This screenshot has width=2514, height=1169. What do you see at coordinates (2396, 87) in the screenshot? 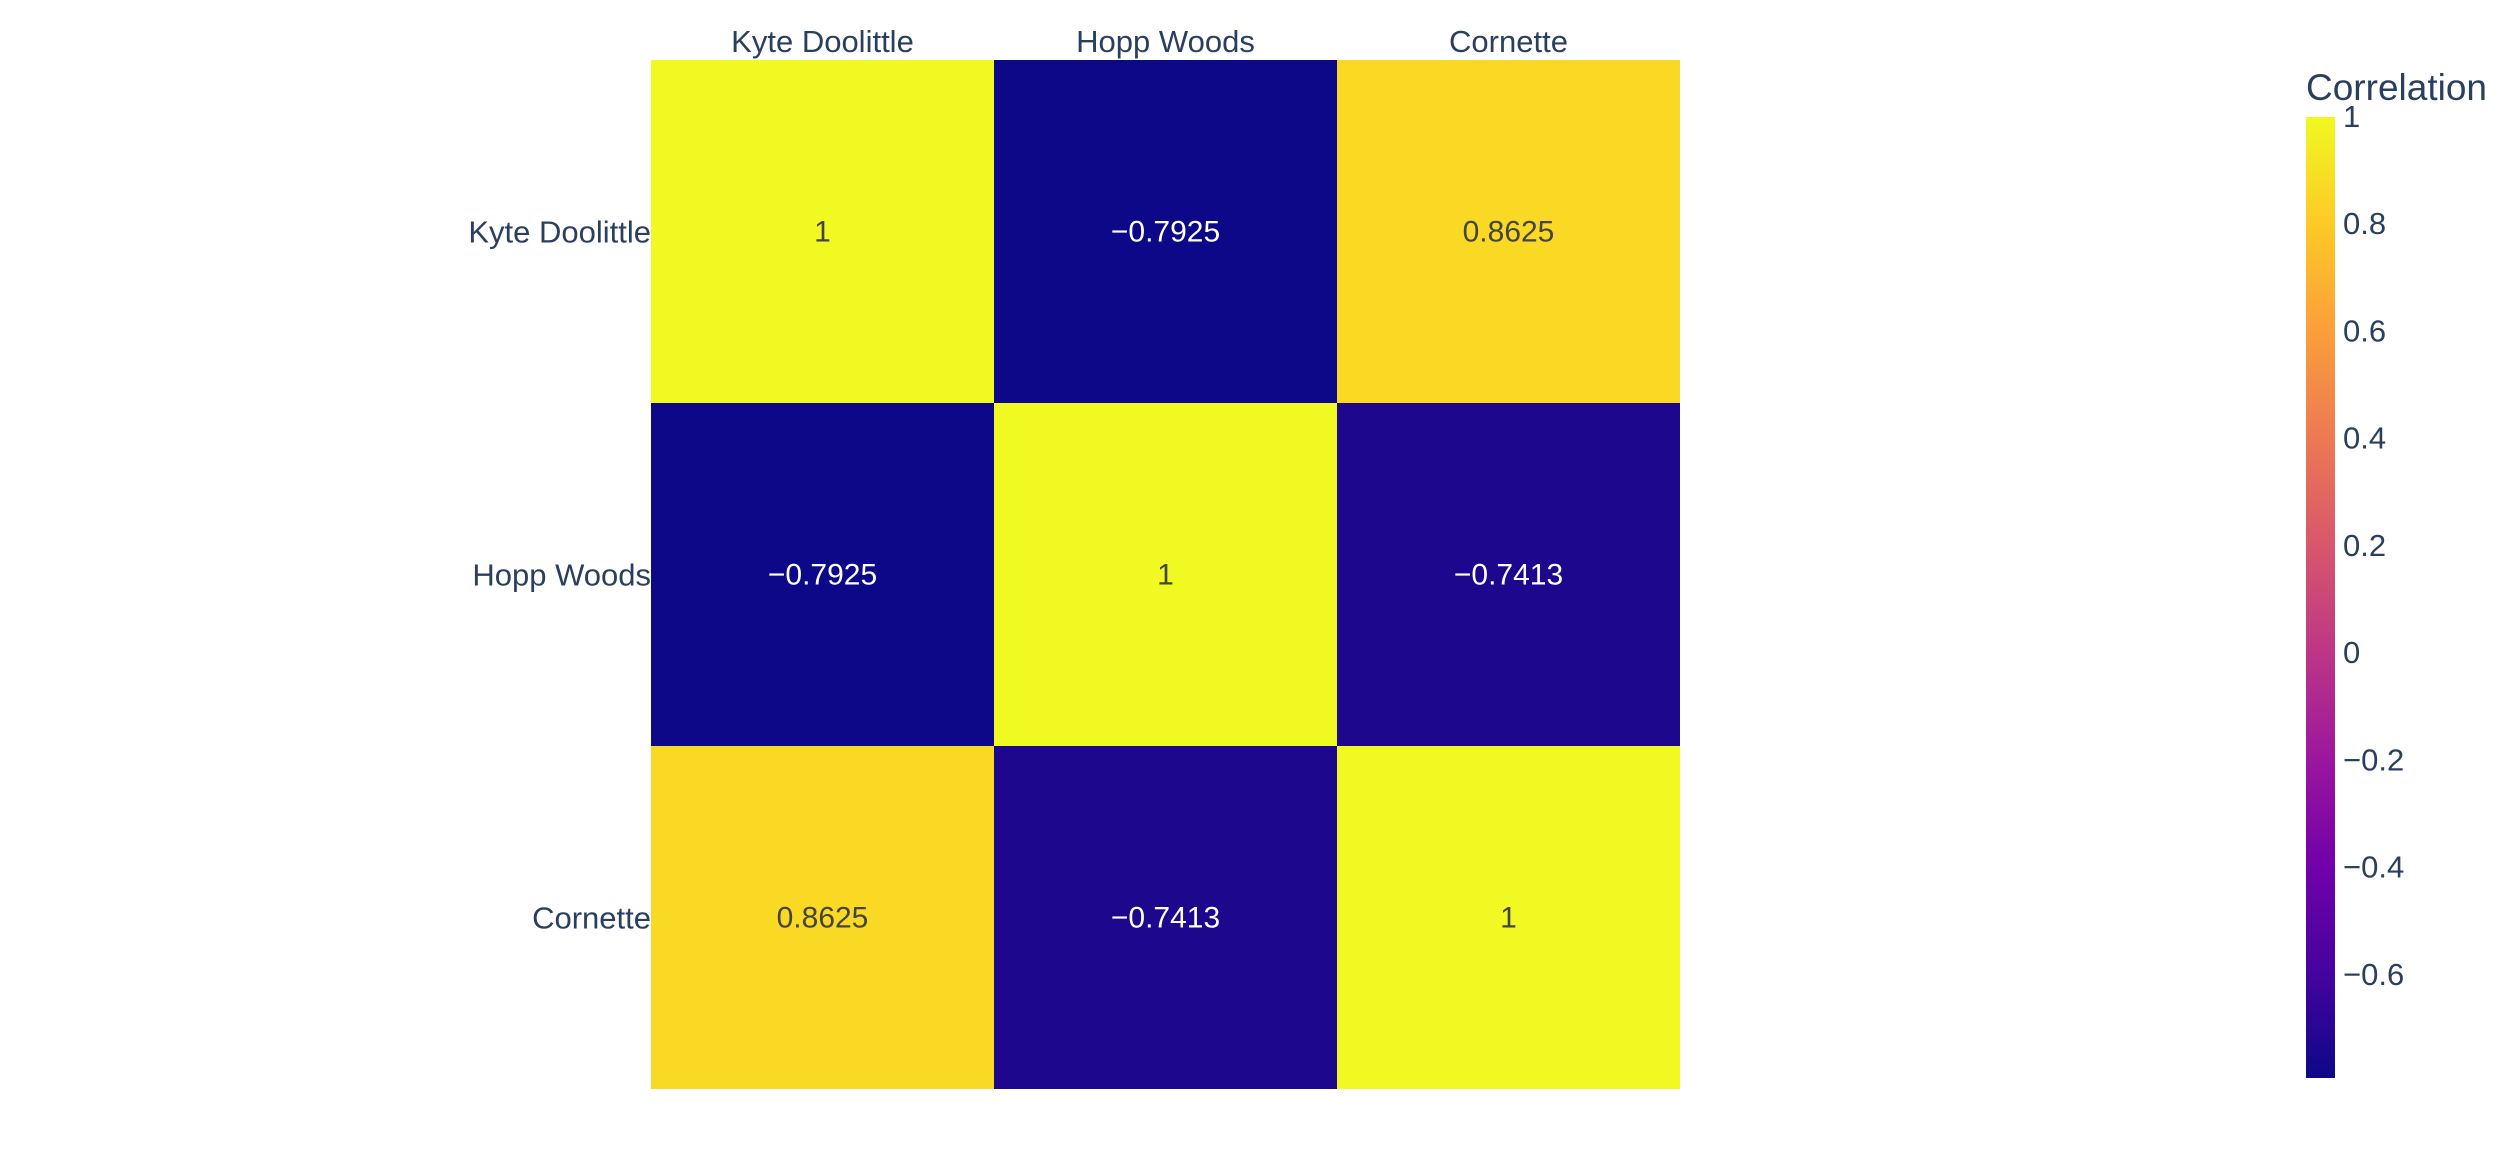
I see `colorbar-title: Correlation` at bounding box center [2396, 87].